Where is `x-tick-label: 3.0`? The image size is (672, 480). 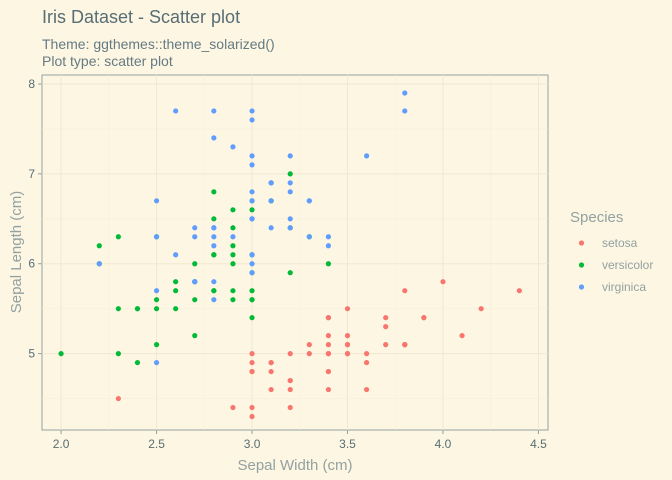
x-tick-label: 3.0 is located at coordinates (252, 444).